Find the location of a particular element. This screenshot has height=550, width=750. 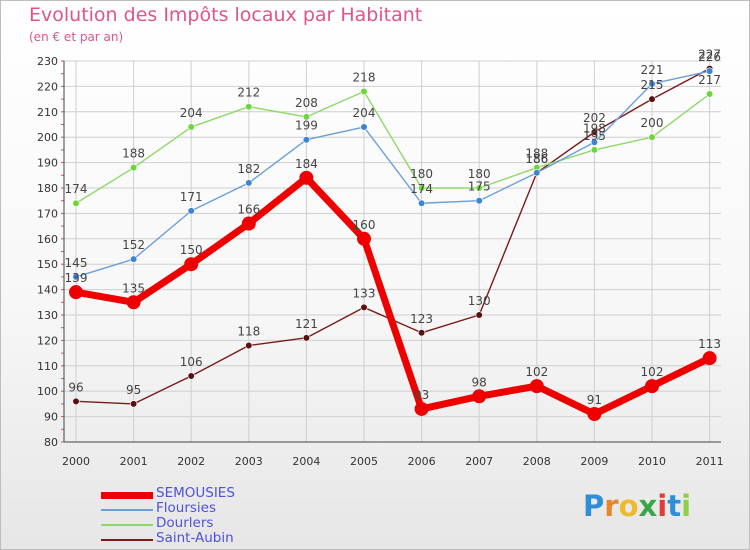

legend-label: Floursies is located at coordinates (186, 508).